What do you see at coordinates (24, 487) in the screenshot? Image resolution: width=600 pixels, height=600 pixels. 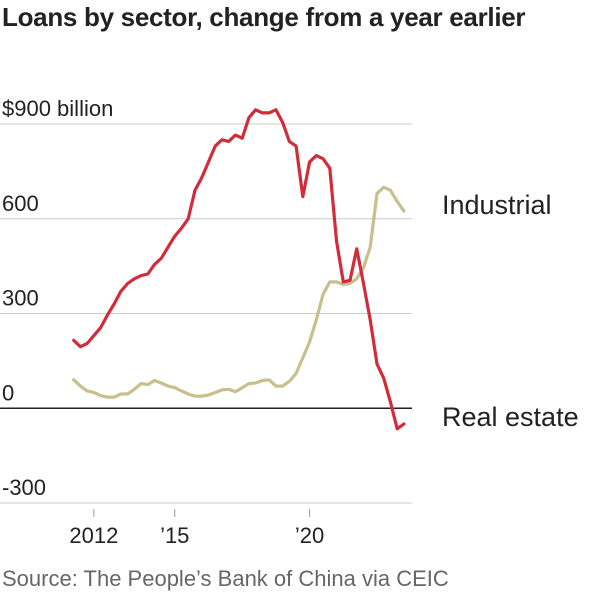 I see `y-tick-label: -300` at bounding box center [24, 487].